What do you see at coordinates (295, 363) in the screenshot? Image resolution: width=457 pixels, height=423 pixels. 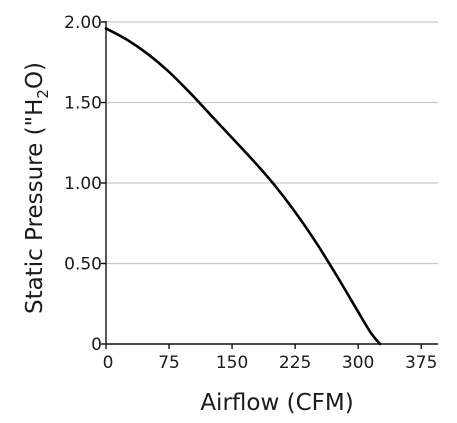 I see `x-tick-label-3: 225` at bounding box center [295, 363].